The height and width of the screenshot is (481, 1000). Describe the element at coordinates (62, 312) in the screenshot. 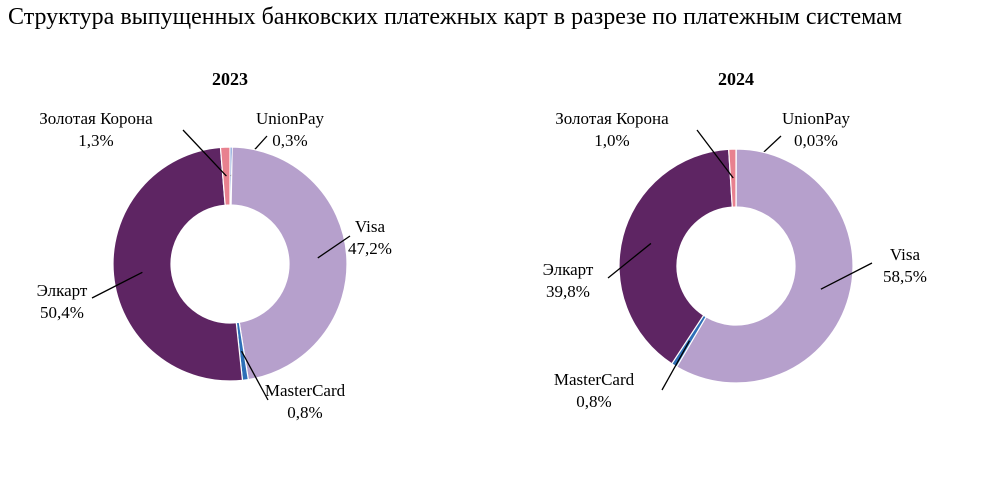

I see `slice-value-label: 50,4%` at that location.